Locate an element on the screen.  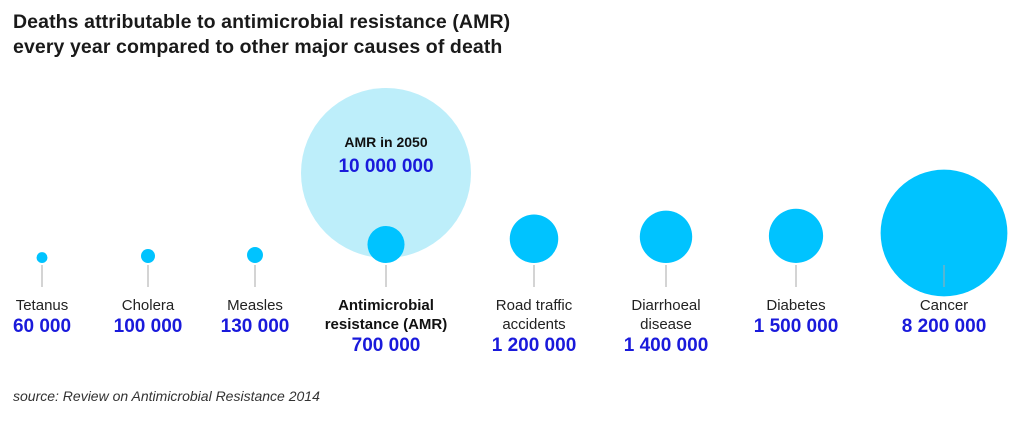
label-line: Cholera is located at coordinates (148, 305).